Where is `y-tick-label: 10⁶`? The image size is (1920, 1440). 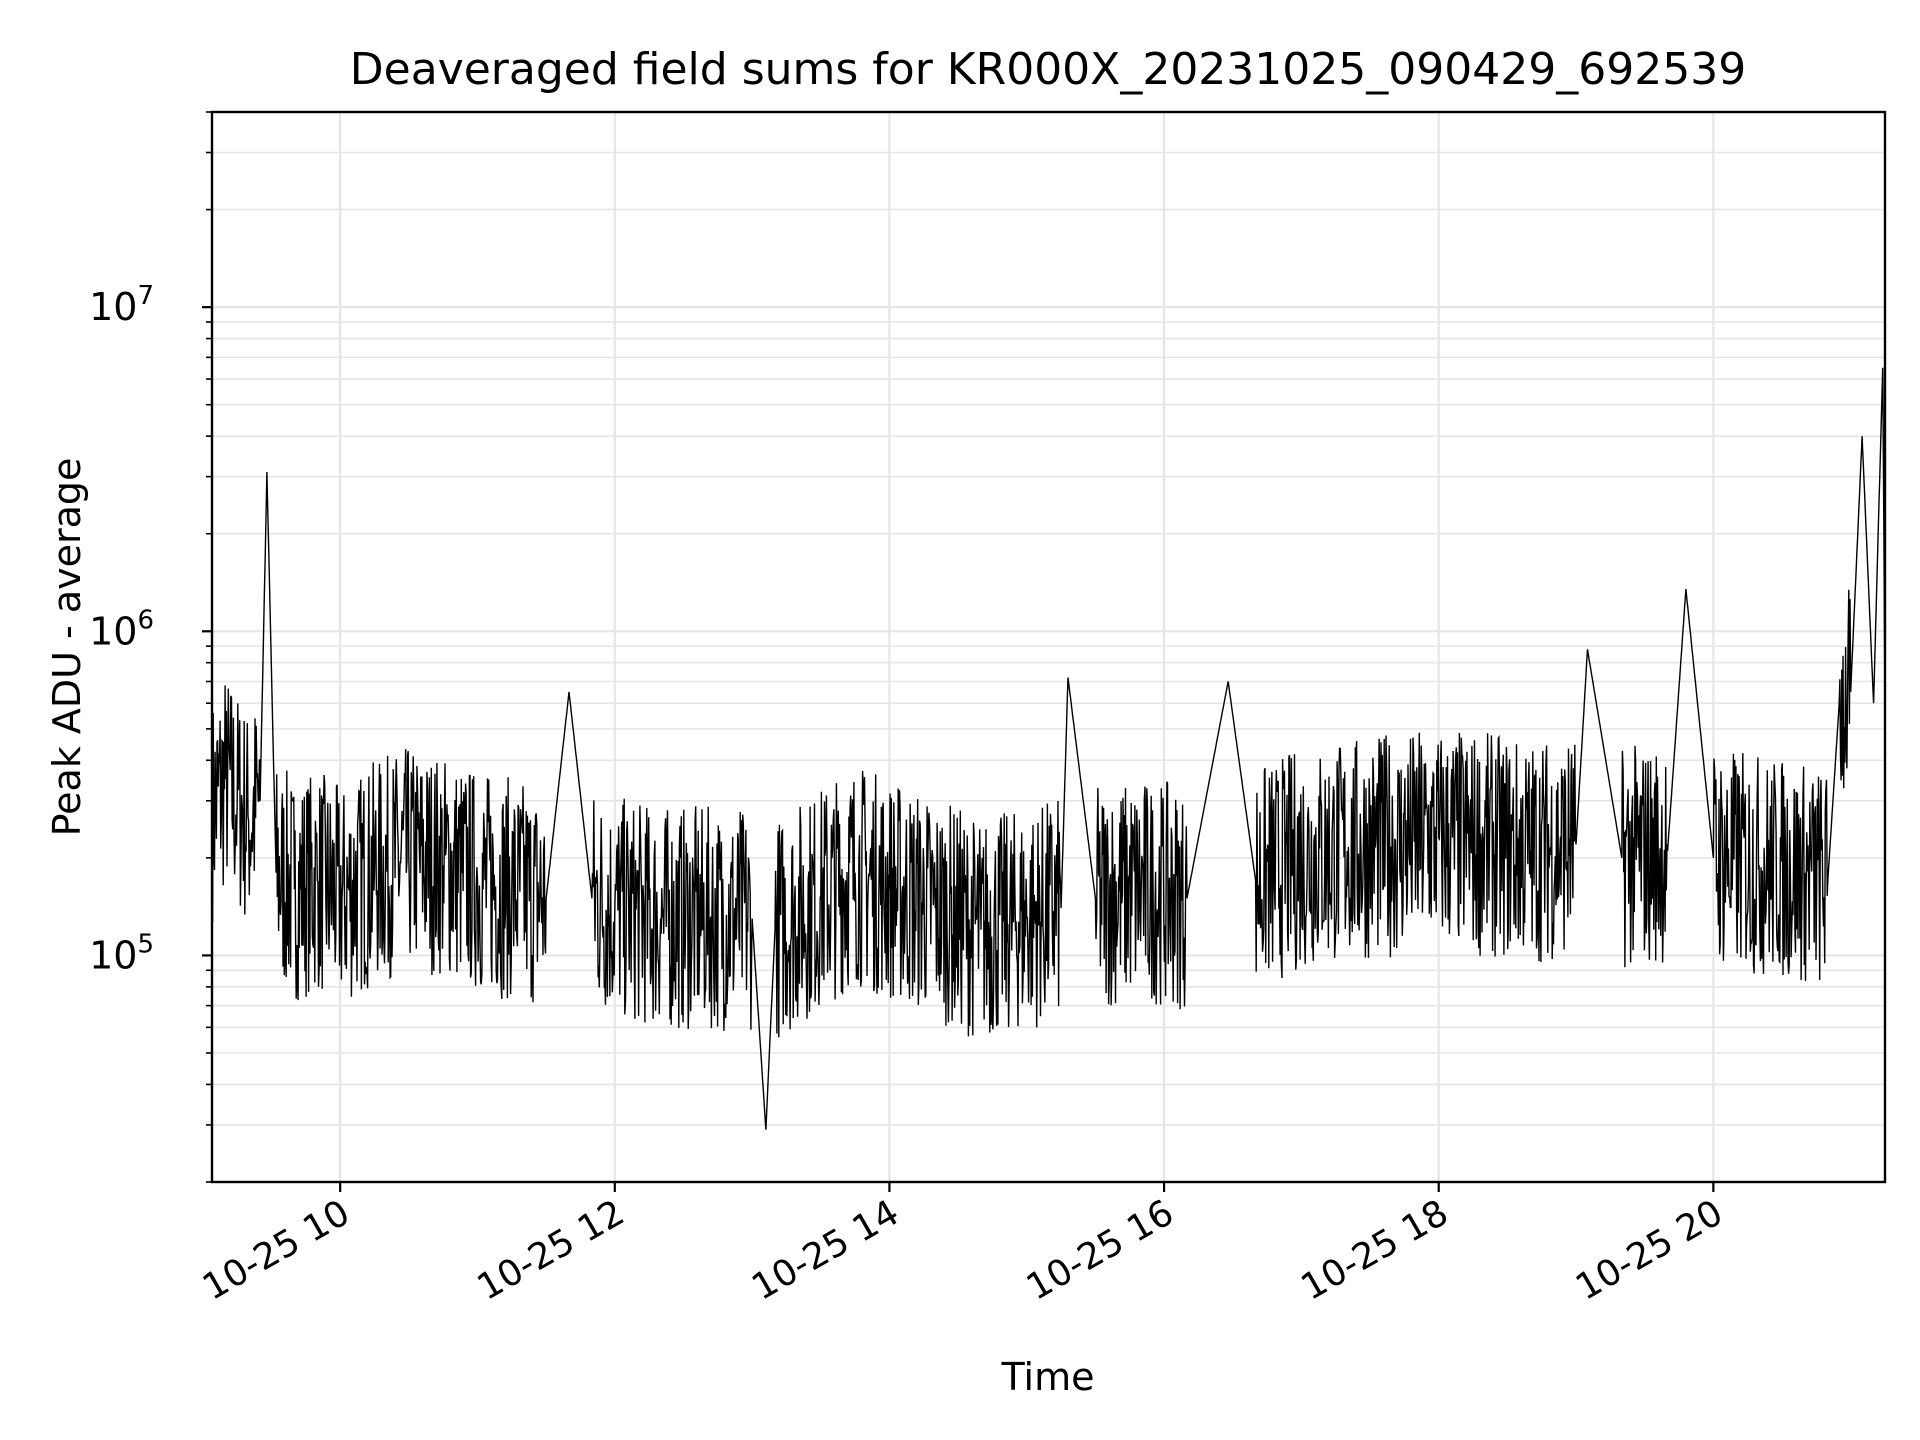 y-tick-label: 10⁶ is located at coordinates (121, 629).